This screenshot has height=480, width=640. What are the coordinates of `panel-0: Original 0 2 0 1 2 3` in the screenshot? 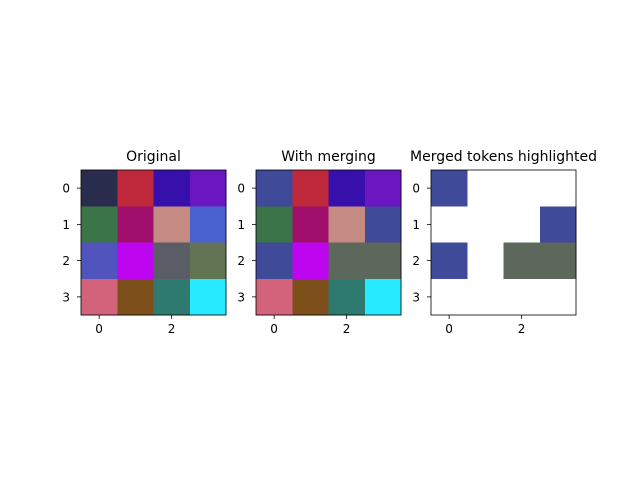 It's located at (144, 242).